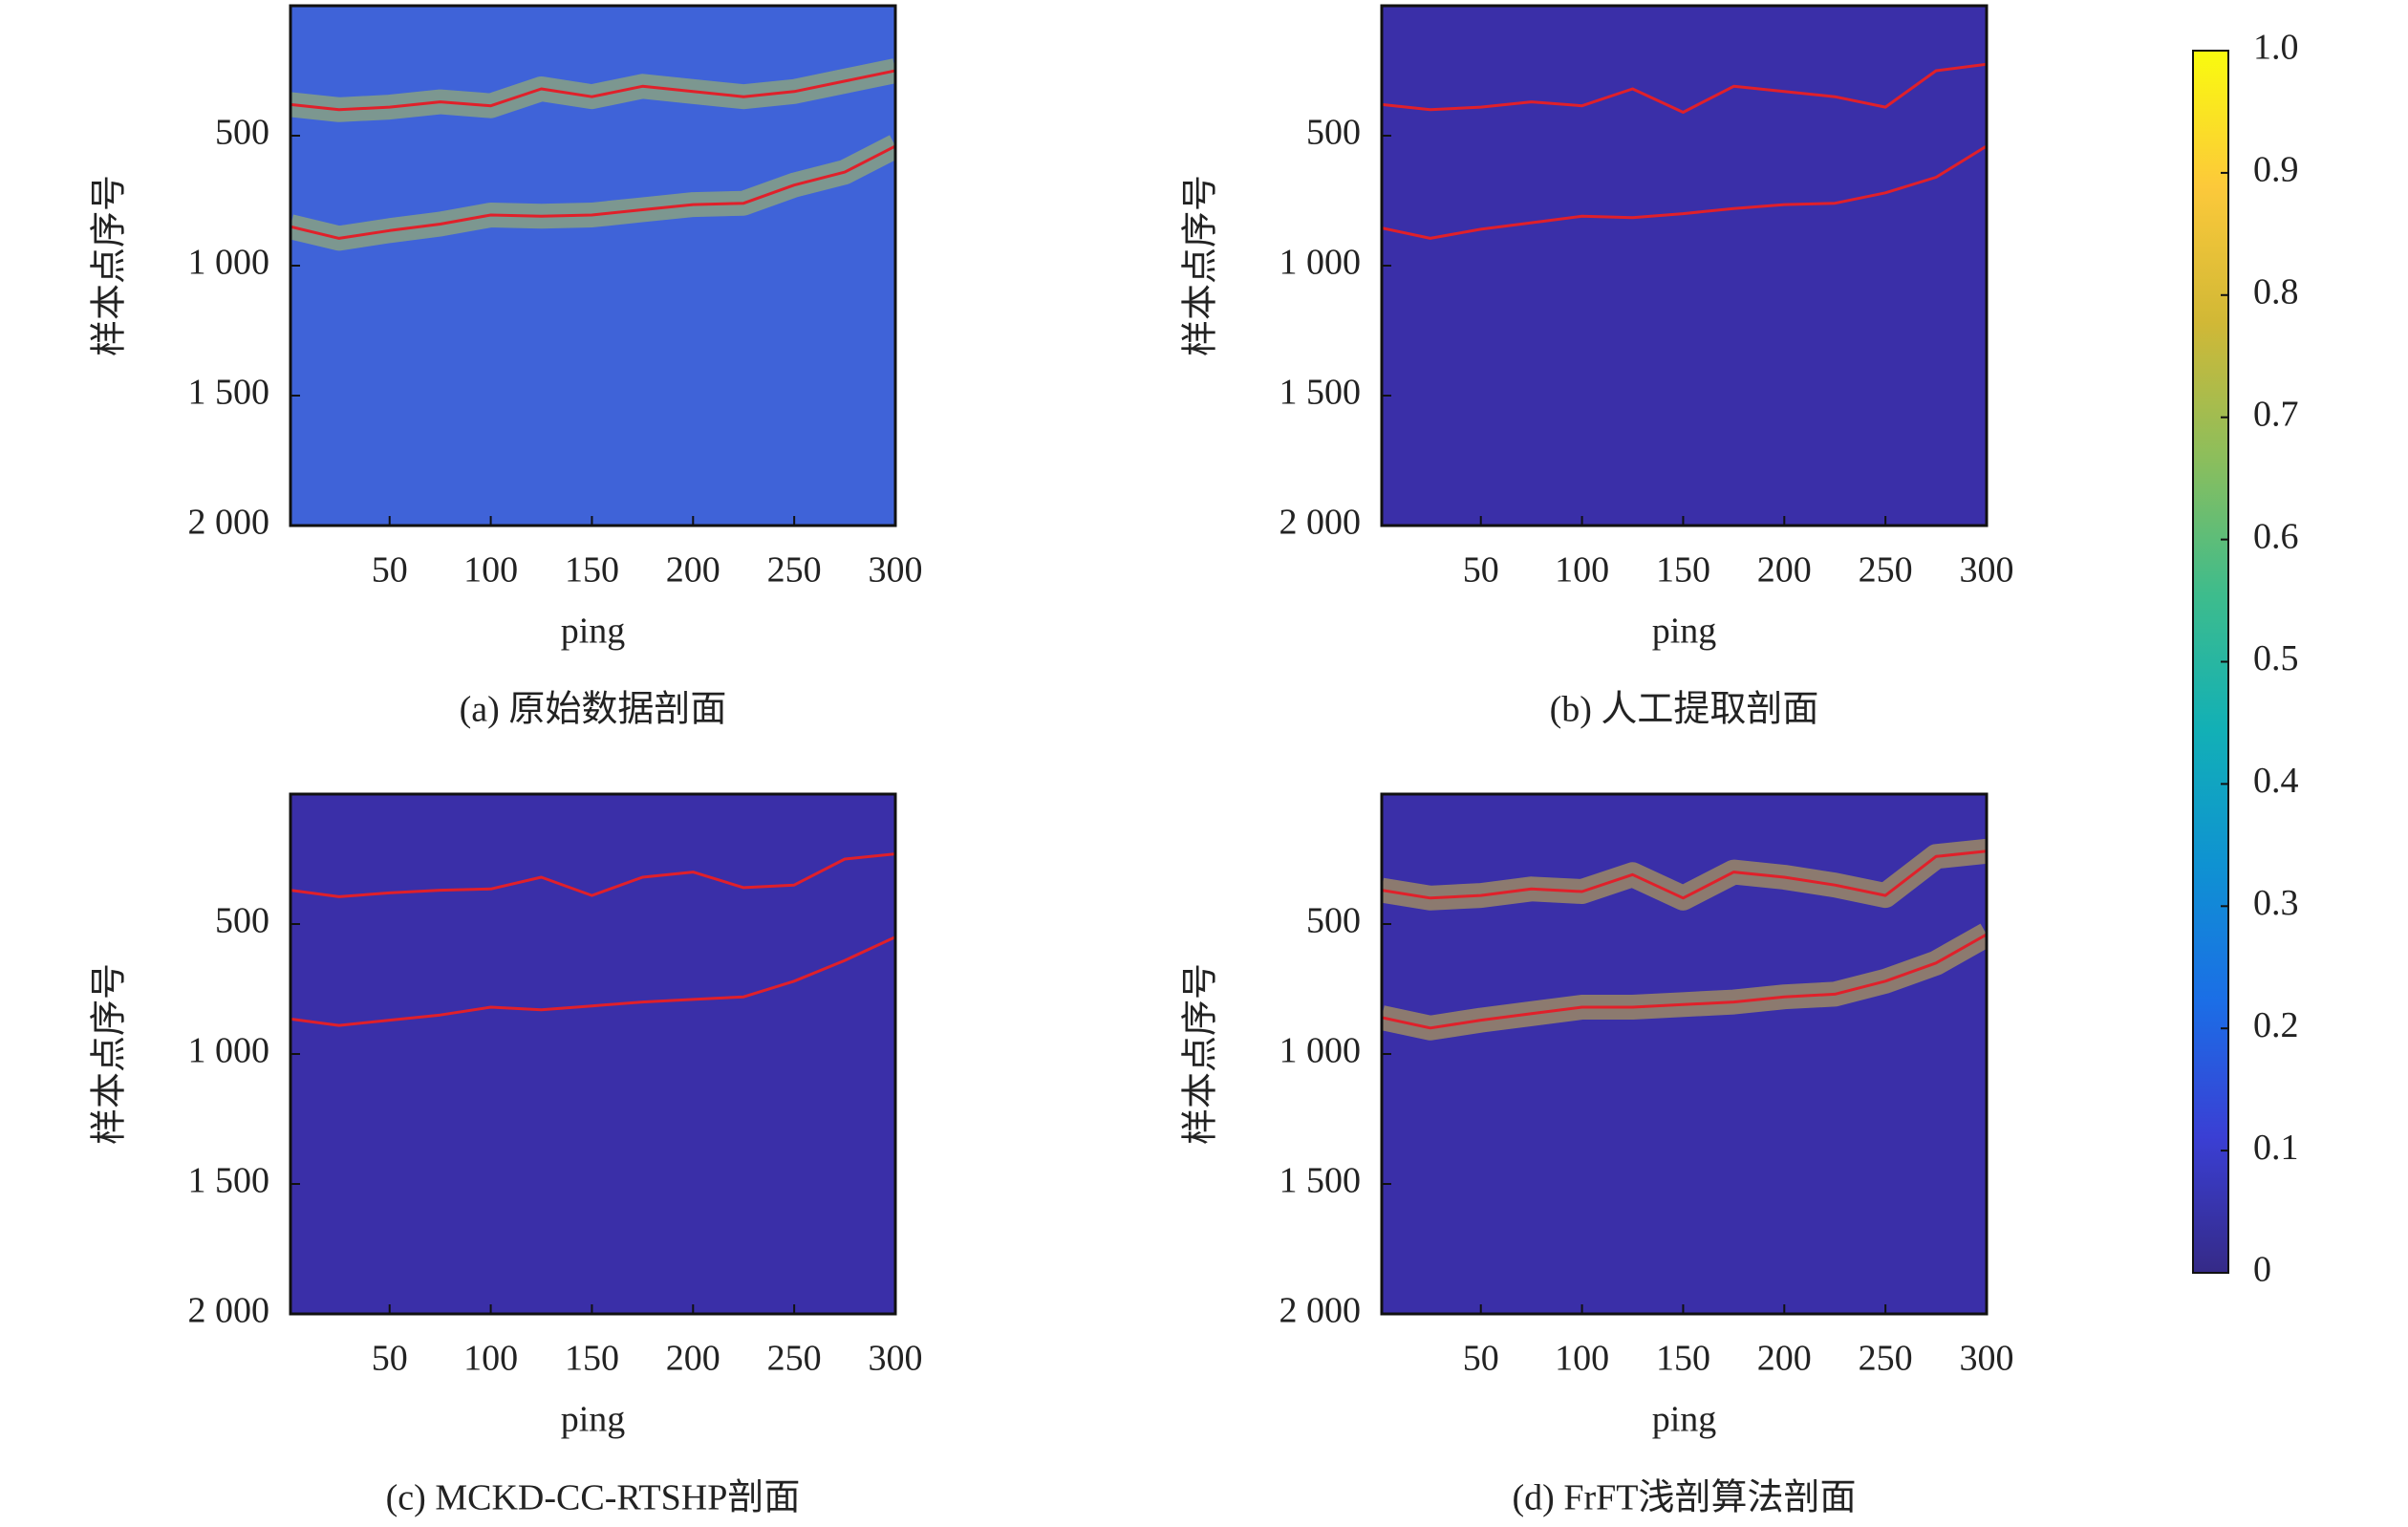 The height and width of the screenshot is (1527, 2408). What do you see at coordinates (2262, 1270) in the screenshot?
I see `colorbar-tick-label: 0` at bounding box center [2262, 1270].